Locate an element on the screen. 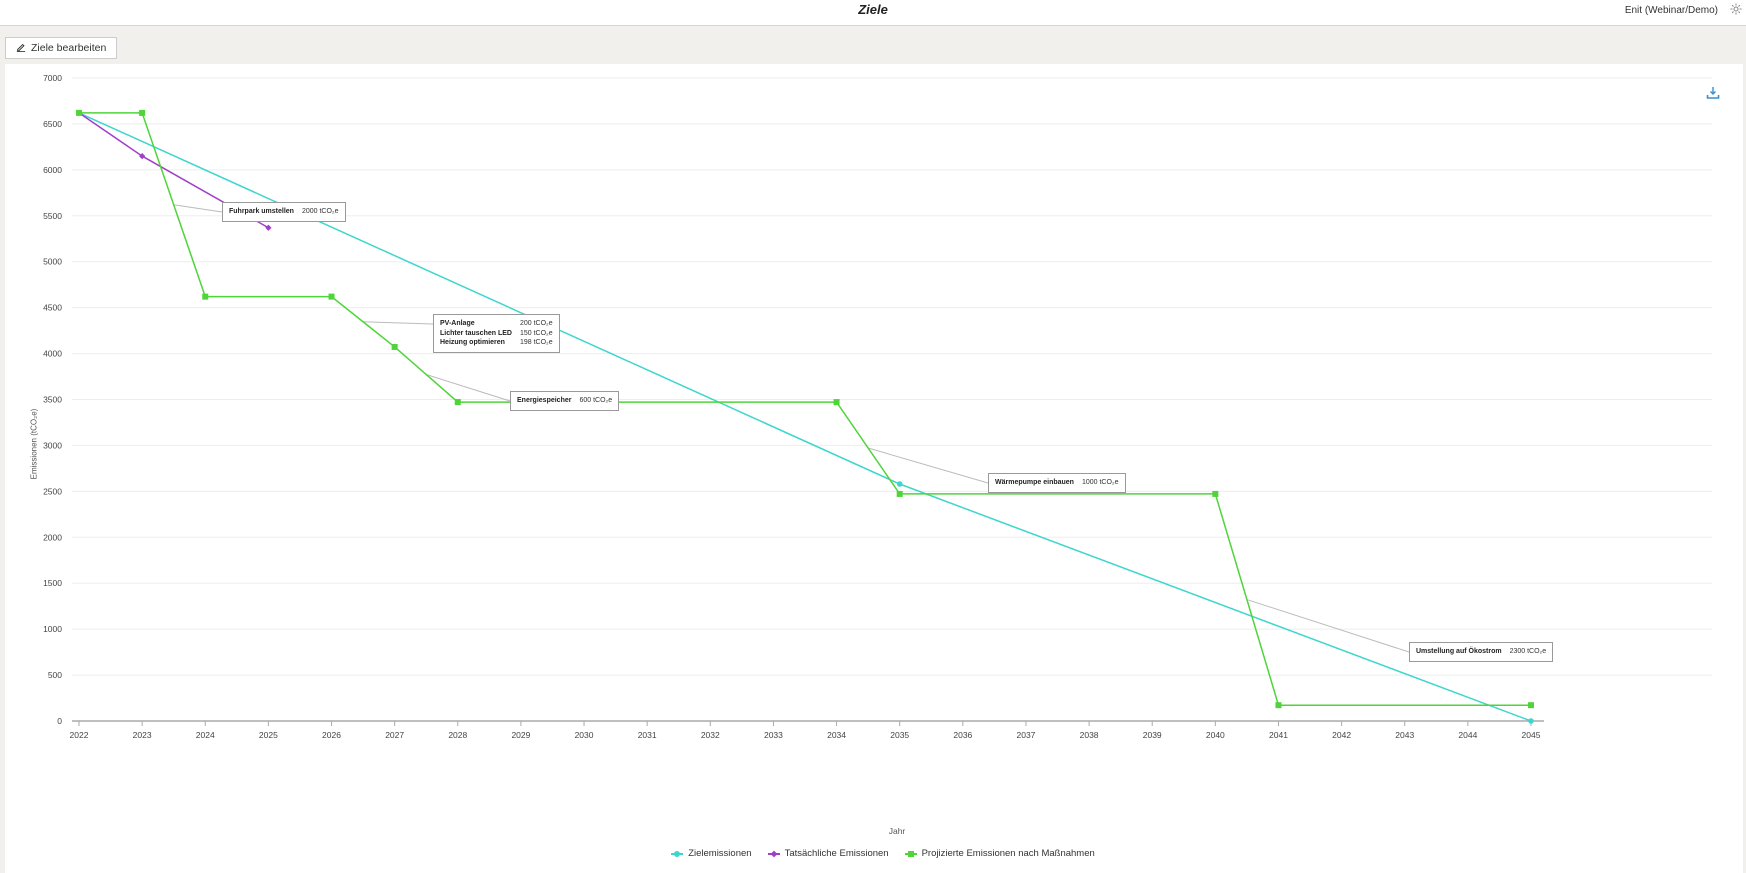 Image resolution: width=1746 pixels, height=873 pixels. annotation-row: Energiespeicher 600 tCO₂e is located at coordinates (564, 401).